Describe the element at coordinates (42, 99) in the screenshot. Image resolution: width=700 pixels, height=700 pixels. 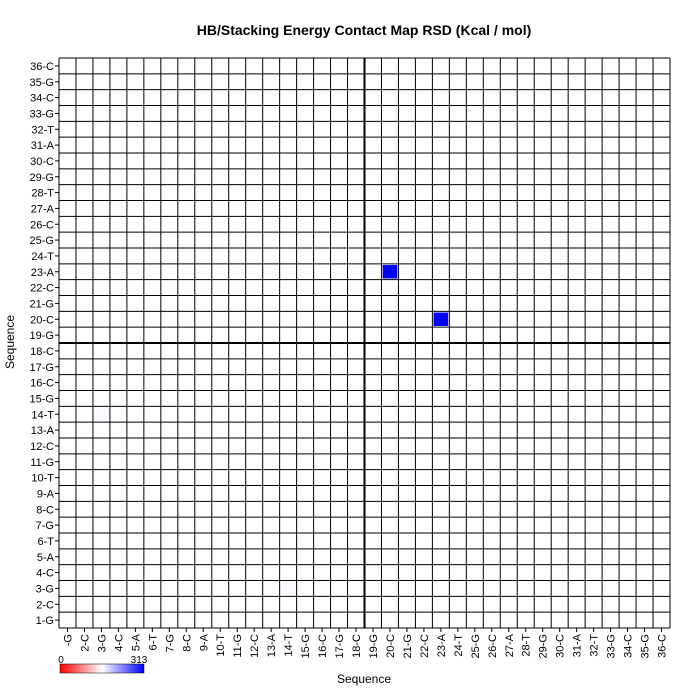
I see `y-tick-label: 34-C` at that location.